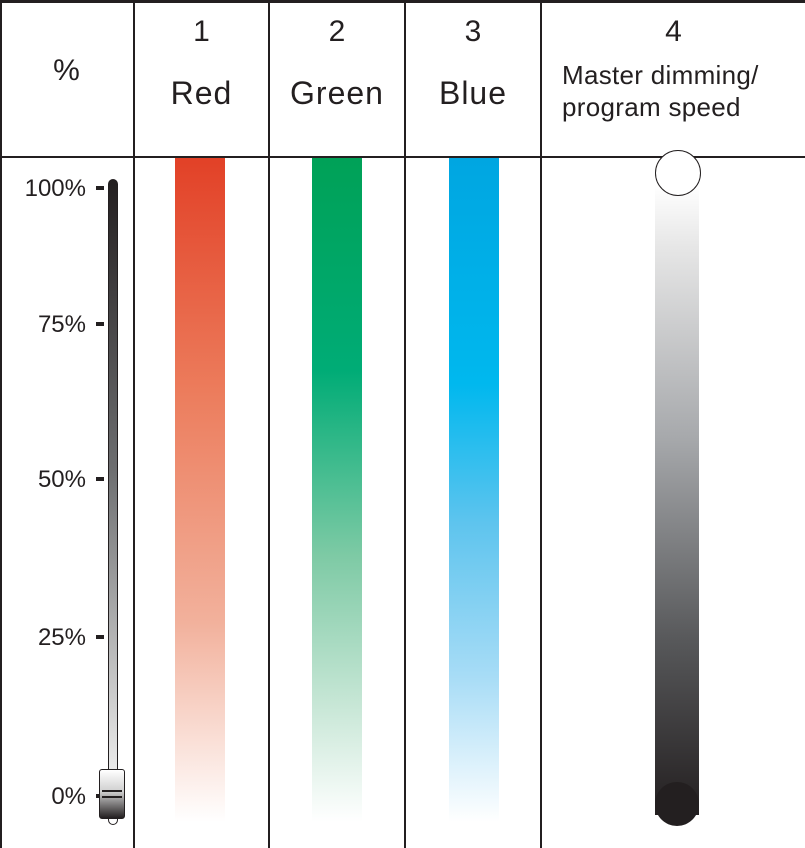 The image size is (805, 848). I want to click on table-top-border, so click(402, 1).